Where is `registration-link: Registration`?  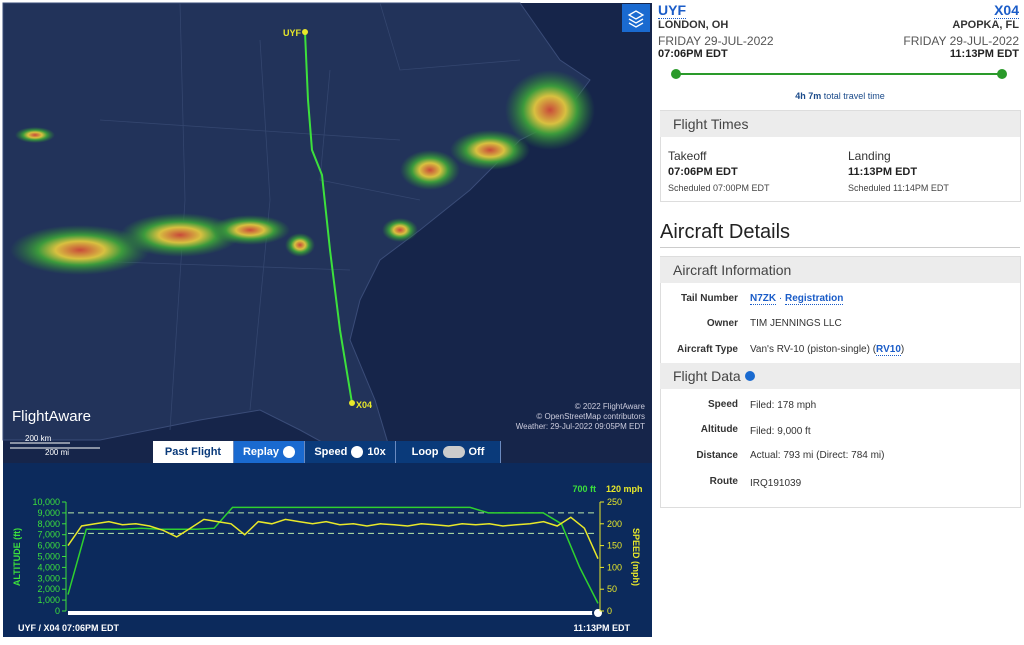 registration-link: Registration is located at coordinates (814, 299).